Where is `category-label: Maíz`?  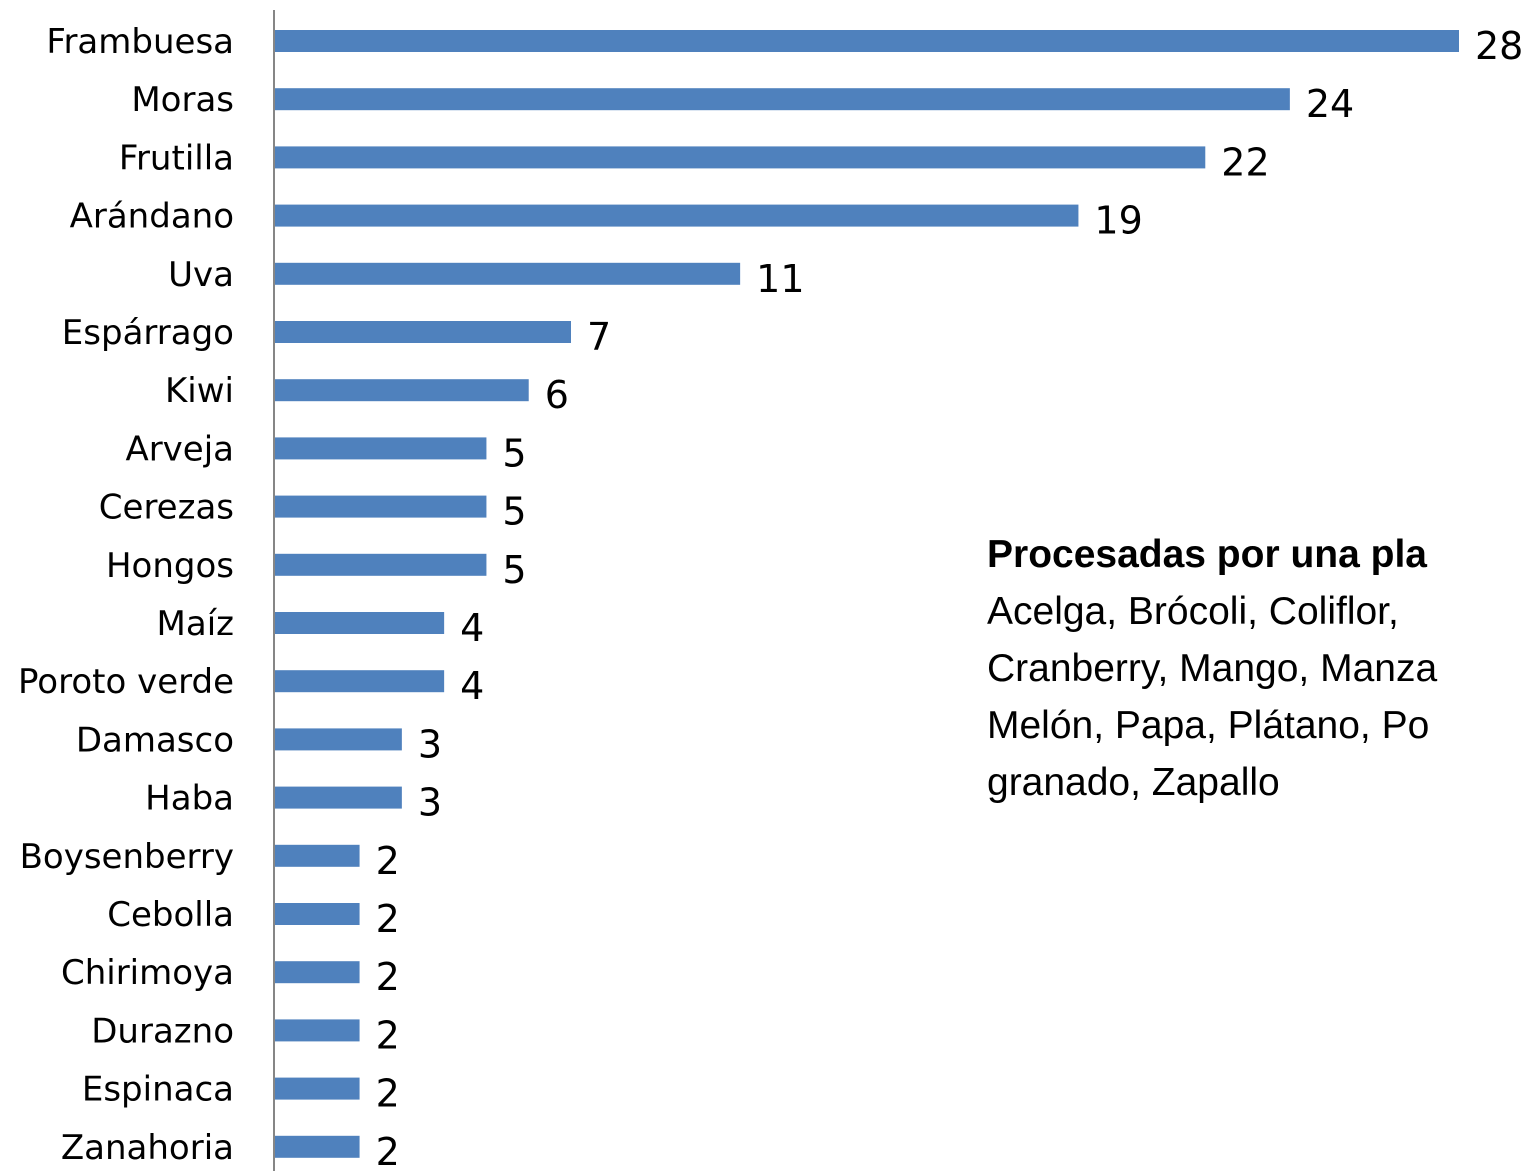 category-label: Maíz is located at coordinates (195, 624).